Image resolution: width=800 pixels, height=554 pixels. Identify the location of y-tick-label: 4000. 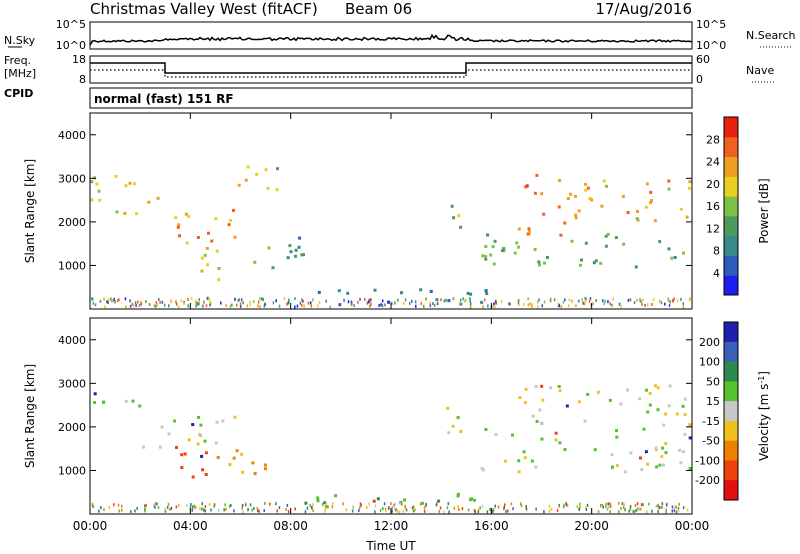
(72, 340).